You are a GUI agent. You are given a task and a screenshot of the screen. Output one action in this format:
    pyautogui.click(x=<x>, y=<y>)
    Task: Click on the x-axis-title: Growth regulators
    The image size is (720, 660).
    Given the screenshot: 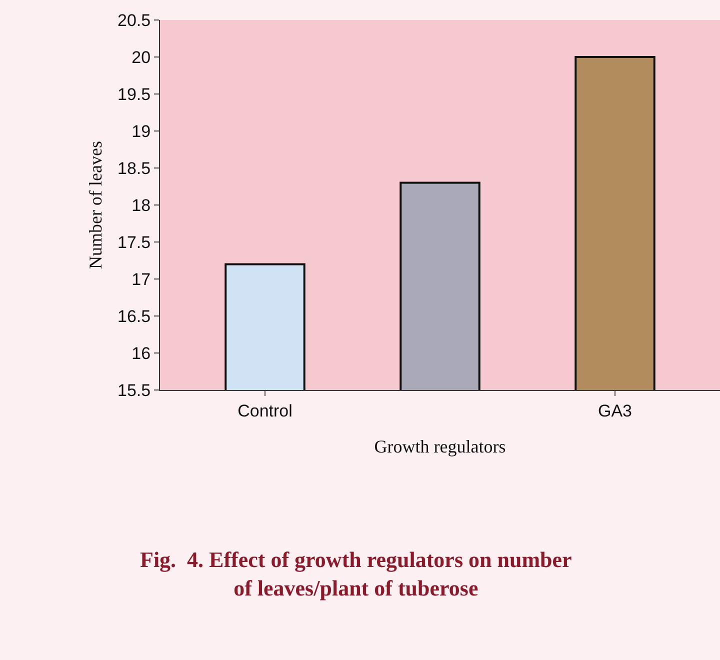 What is the action you would take?
    pyautogui.click(x=440, y=446)
    